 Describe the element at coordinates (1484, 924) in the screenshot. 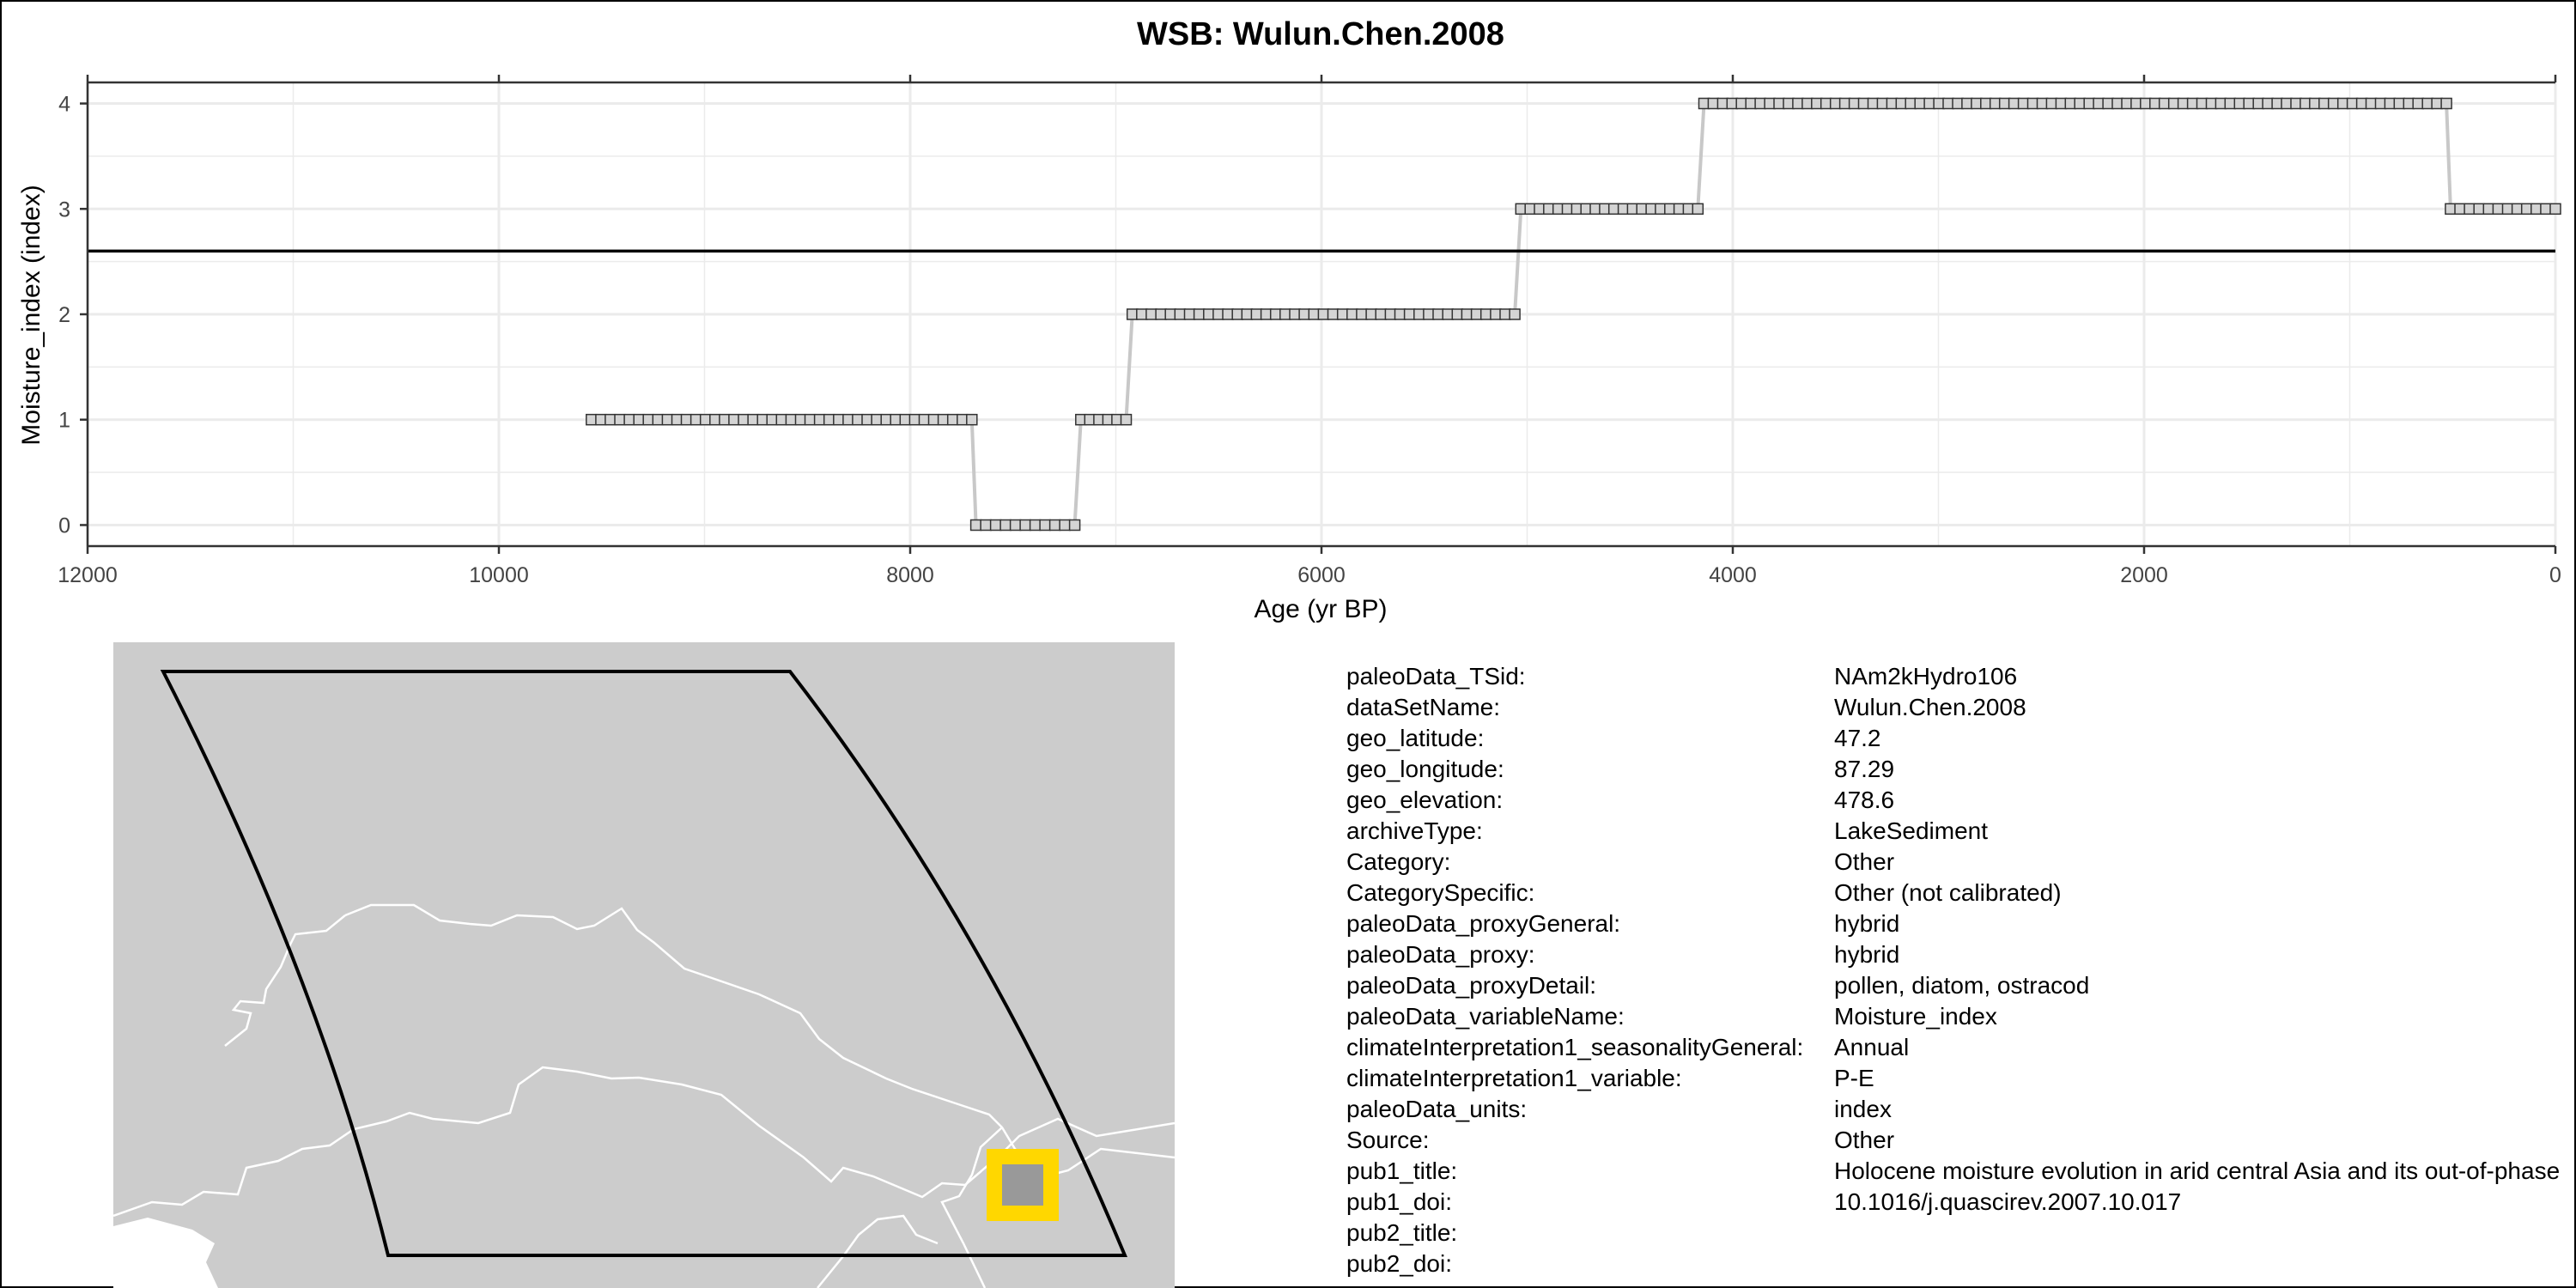

I see `metadata-key: paleoData_proxyGeneral:` at that location.